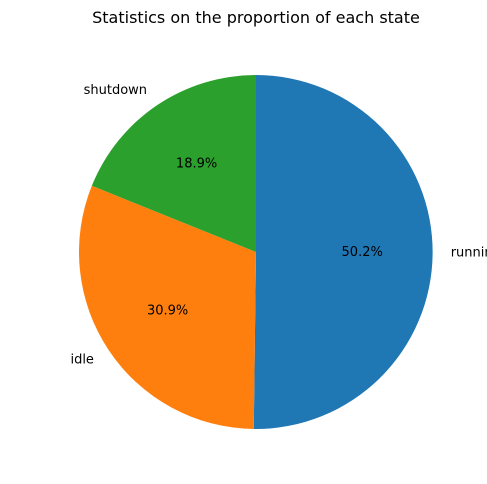 This screenshot has height=484, width=487. Describe the element at coordinates (362, 252) in the screenshot. I see `pie-percent-label-running: 50.2%` at that location.